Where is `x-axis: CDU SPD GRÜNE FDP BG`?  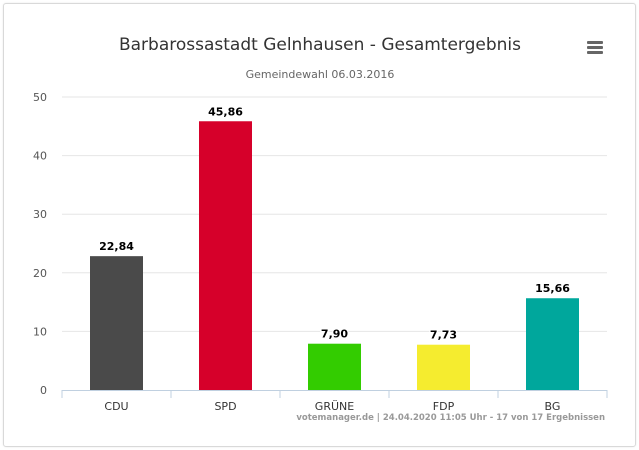 x-axis: CDU SPD GRÜNE FDP BG is located at coordinates (334, 401).